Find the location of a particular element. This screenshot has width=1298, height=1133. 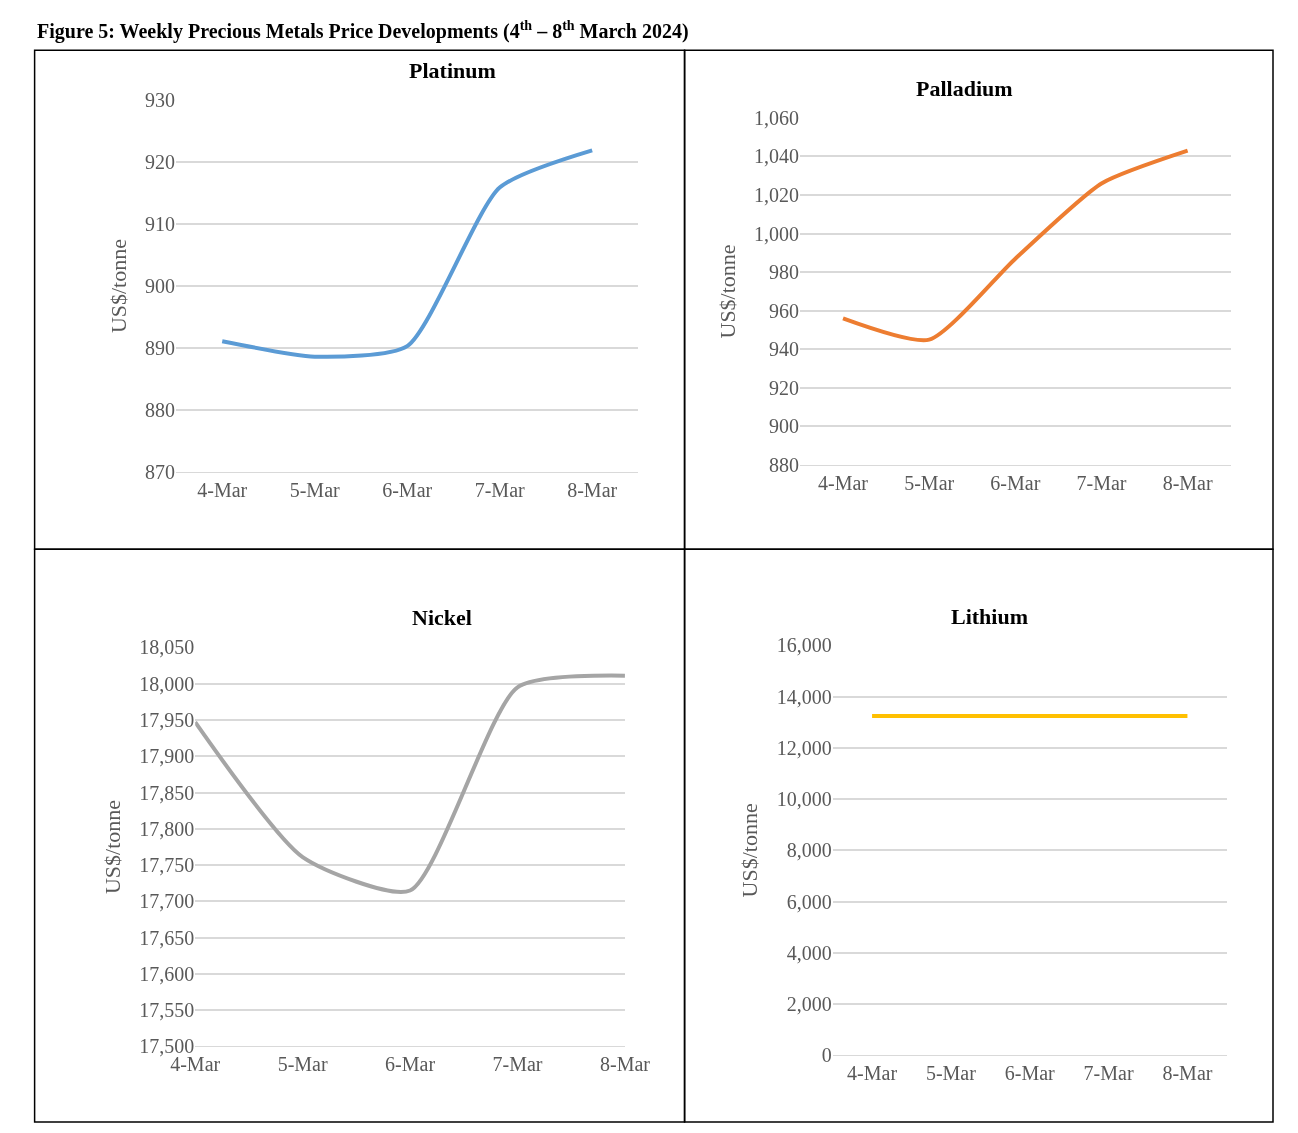

y-tick-label: 4,000 is located at coordinates (809, 952).